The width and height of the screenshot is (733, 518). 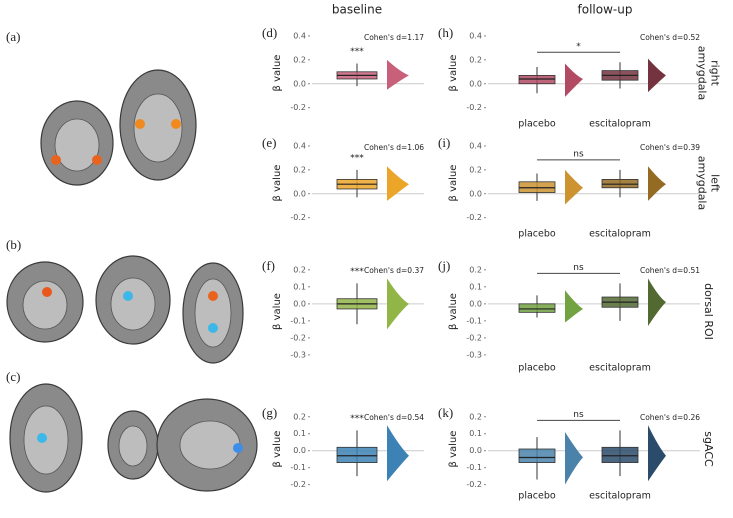 What do you see at coordinates (13, 244) in the screenshot?
I see `panel-label: (b)` at bounding box center [13, 244].